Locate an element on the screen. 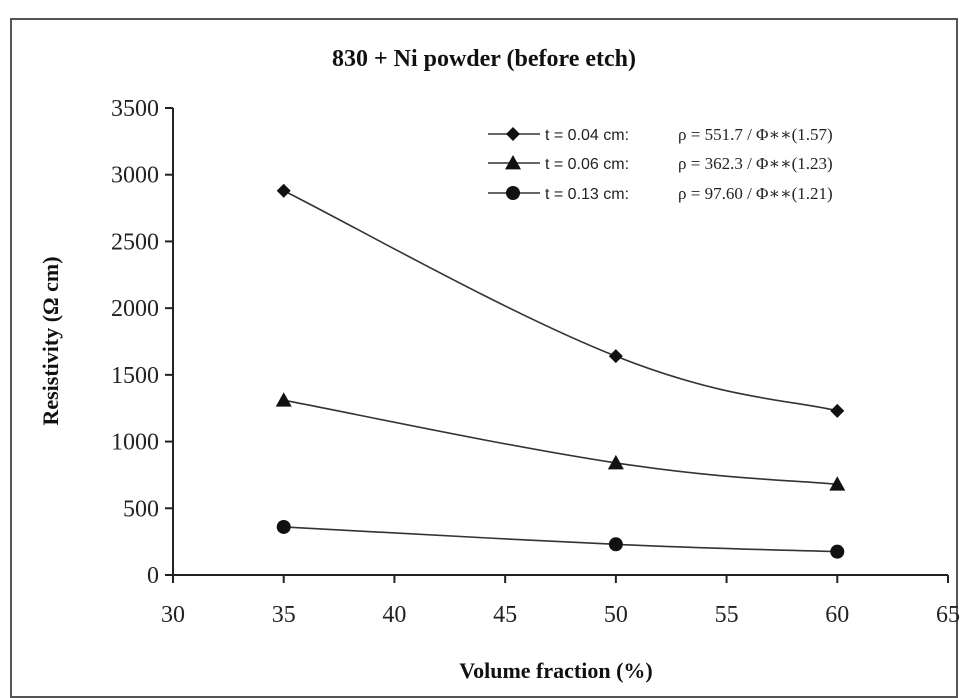 The width and height of the screenshot is (968, 698). x-tick-label: 30 is located at coordinates (173, 615).